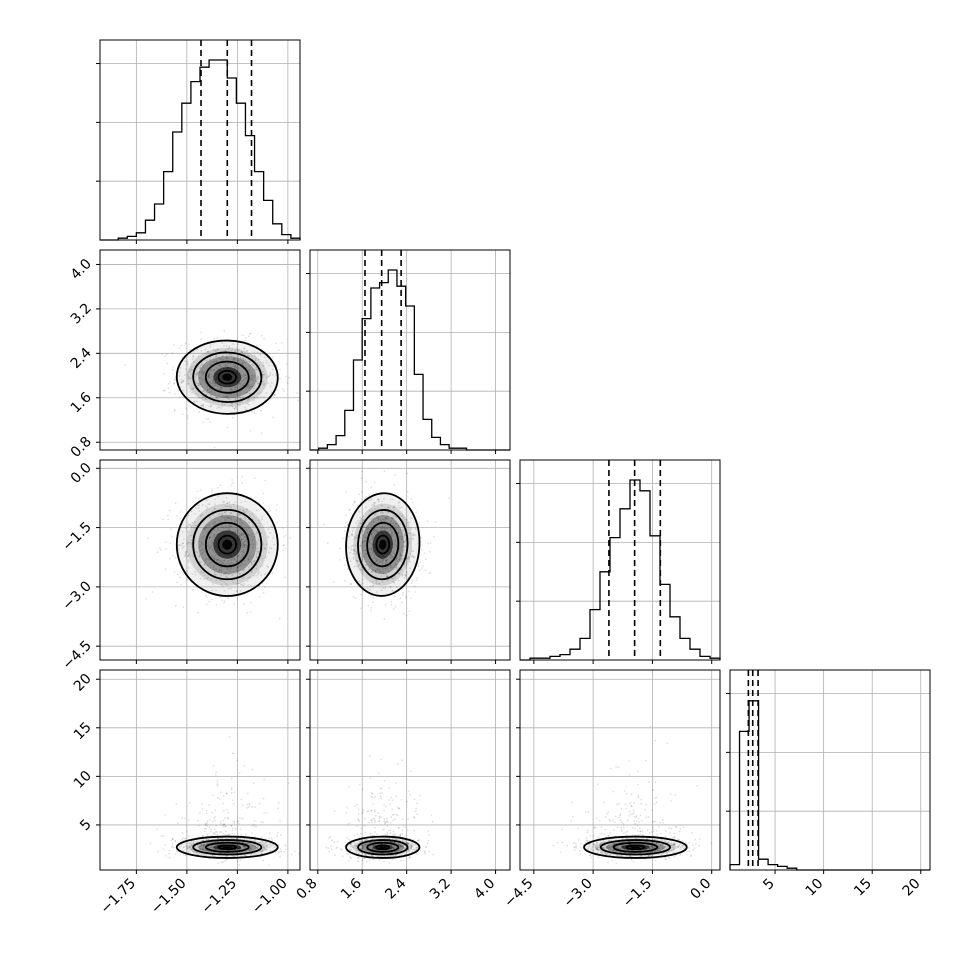 The height and width of the screenshot is (970, 970). I want to click on x-tick-label: 2.4, so click(395, 888).